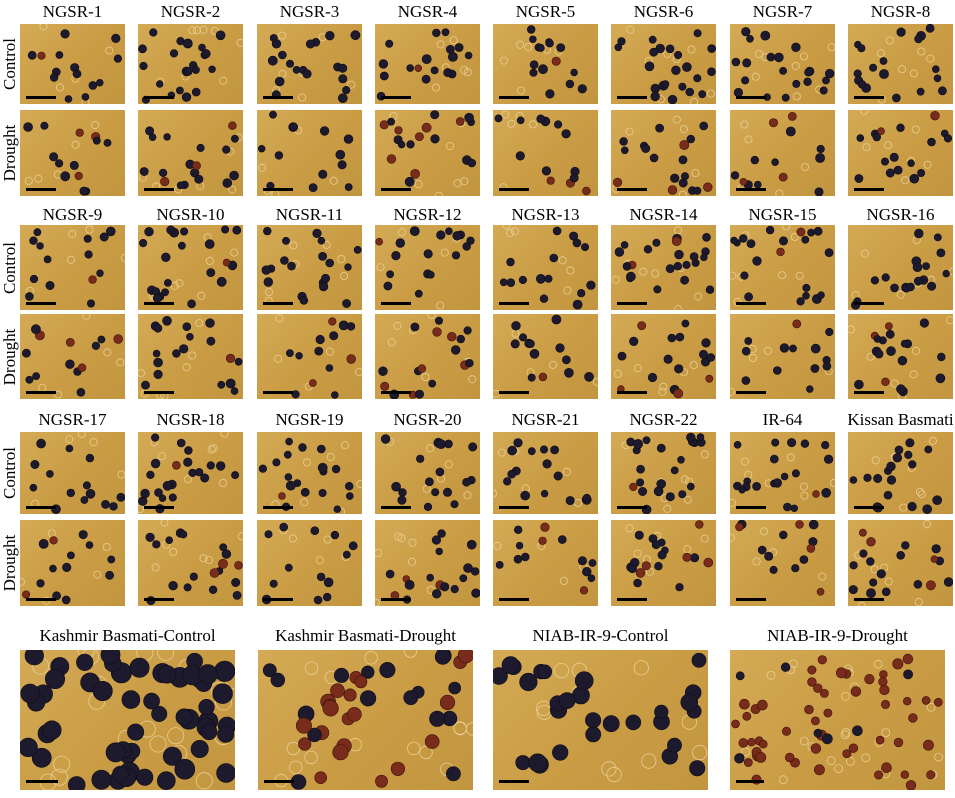  I want to click on control-row-label: Control, so click(9, 64).